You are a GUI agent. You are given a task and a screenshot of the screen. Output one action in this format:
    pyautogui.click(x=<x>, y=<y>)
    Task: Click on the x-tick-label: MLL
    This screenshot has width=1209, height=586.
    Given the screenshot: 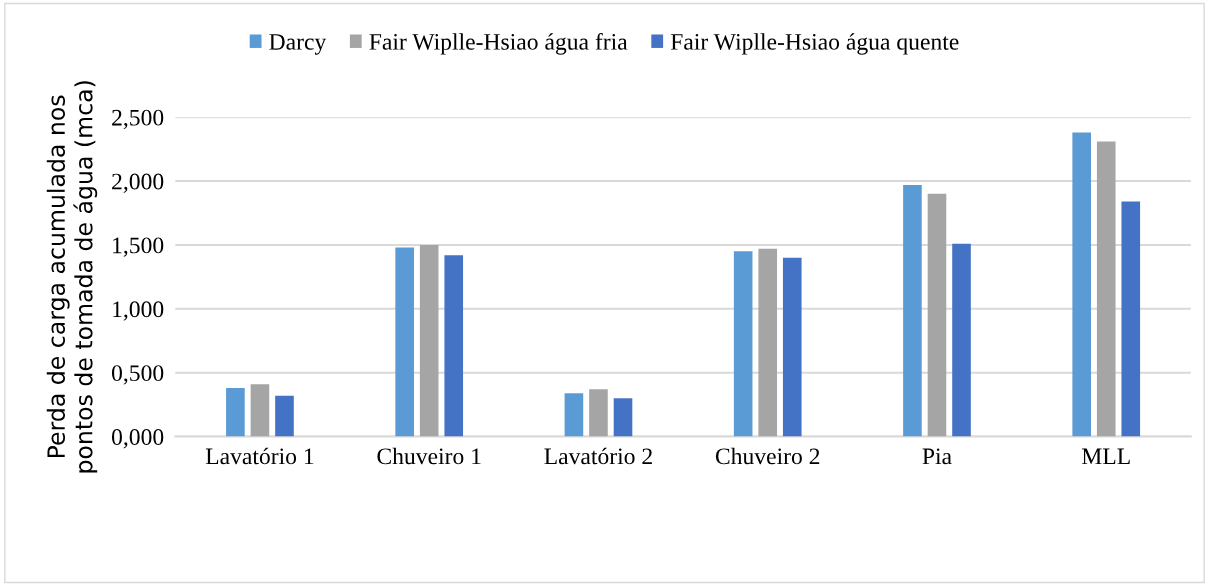 What is the action you would take?
    pyautogui.click(x=1105, y=456)
    